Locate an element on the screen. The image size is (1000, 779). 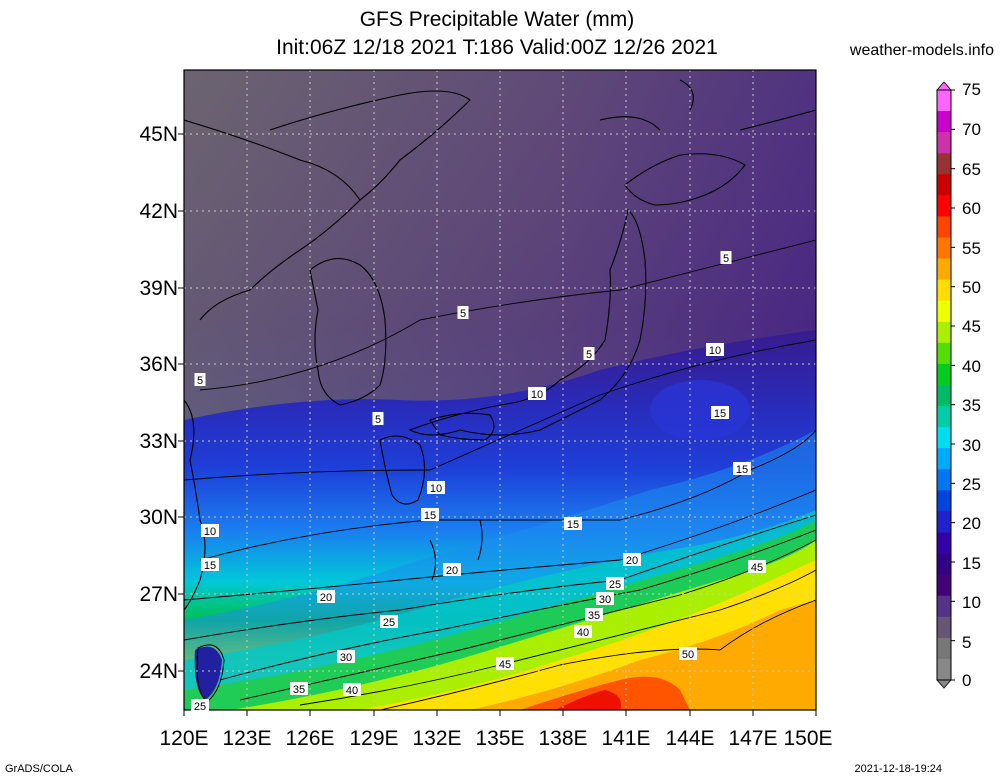
lon-ticks is located at coordinates (500, 713).